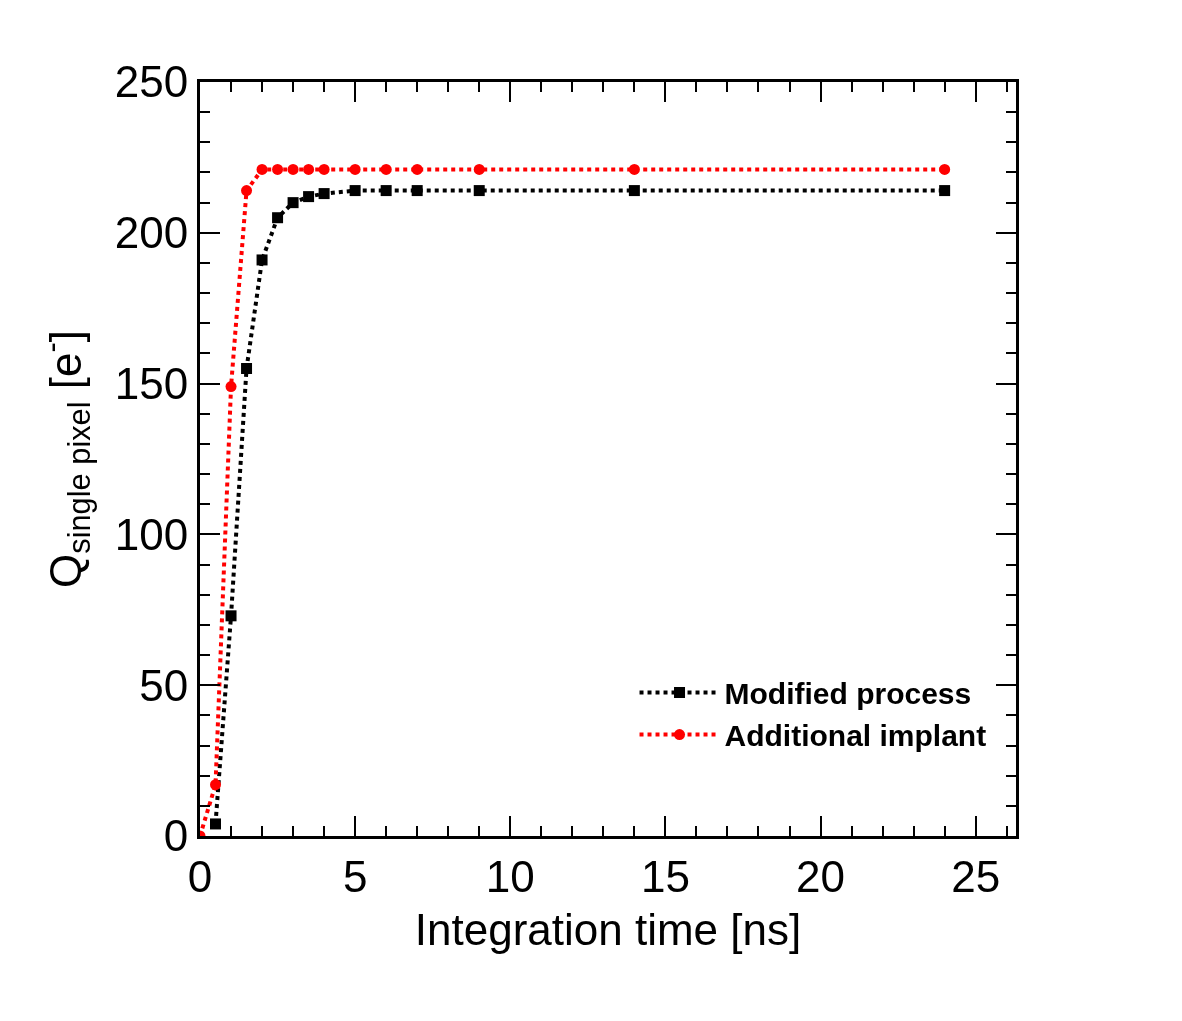 This screenshot has height=1021, width=1182. What do you see at coordinates (848, 694) in the screenshot?
I see `legend-label: Modified process` at bounding box center [848, 694].